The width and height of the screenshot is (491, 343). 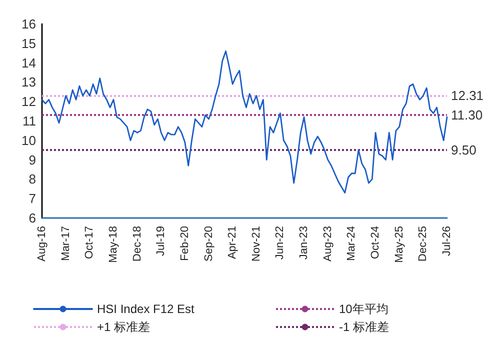 What do you see at coordinates (32, 218) in the screenshot?
I see `y-tick-label: 6` at bounding box center [32, 218].